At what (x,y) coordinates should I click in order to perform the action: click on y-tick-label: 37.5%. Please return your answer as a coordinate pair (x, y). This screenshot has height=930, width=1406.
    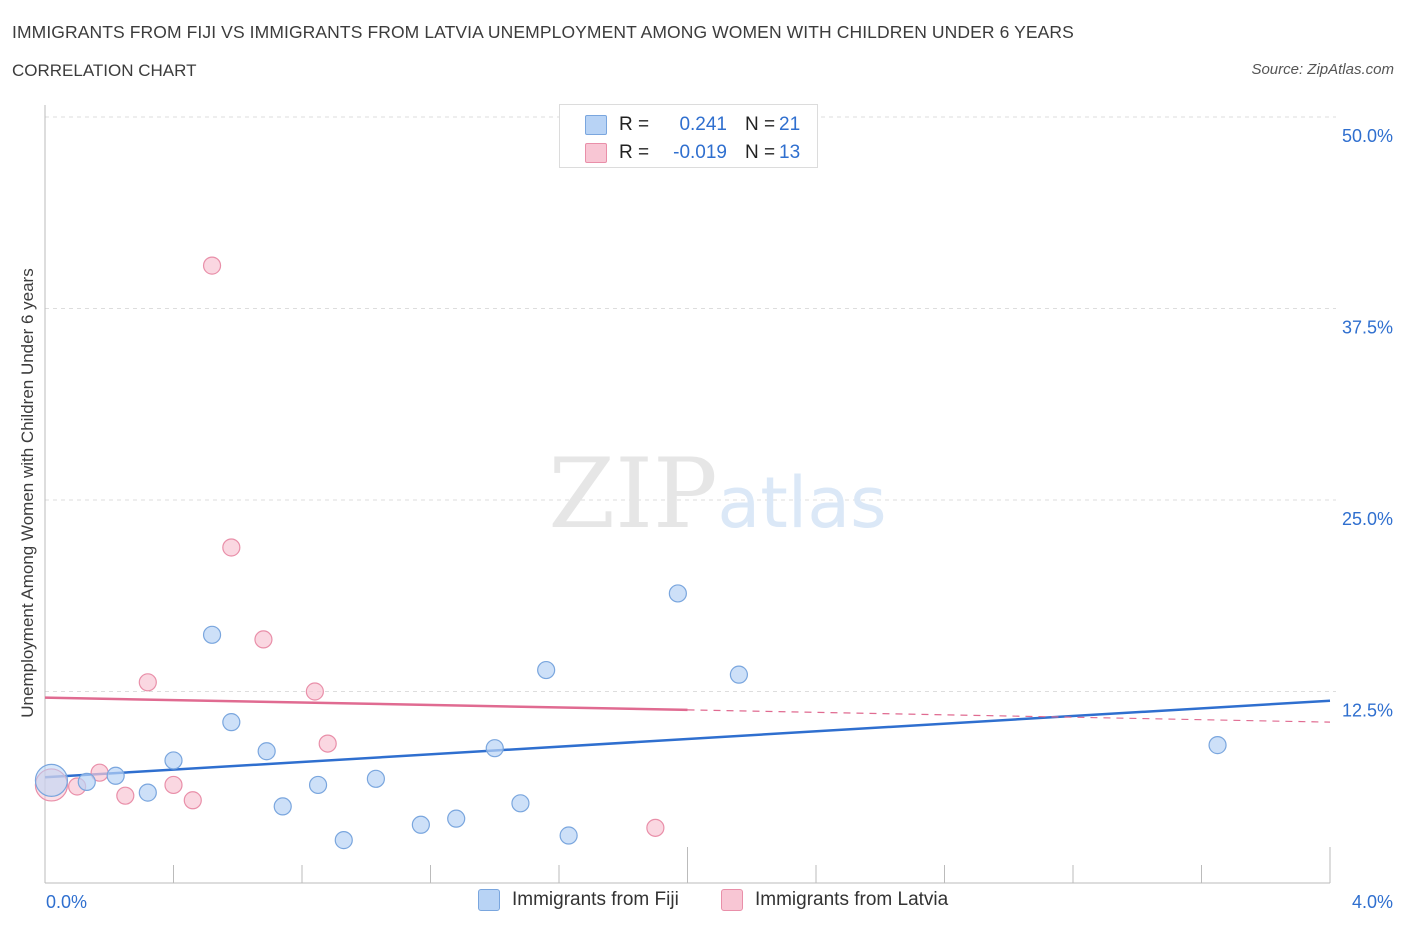
    Looking at the image, I should click on (1367, 328).